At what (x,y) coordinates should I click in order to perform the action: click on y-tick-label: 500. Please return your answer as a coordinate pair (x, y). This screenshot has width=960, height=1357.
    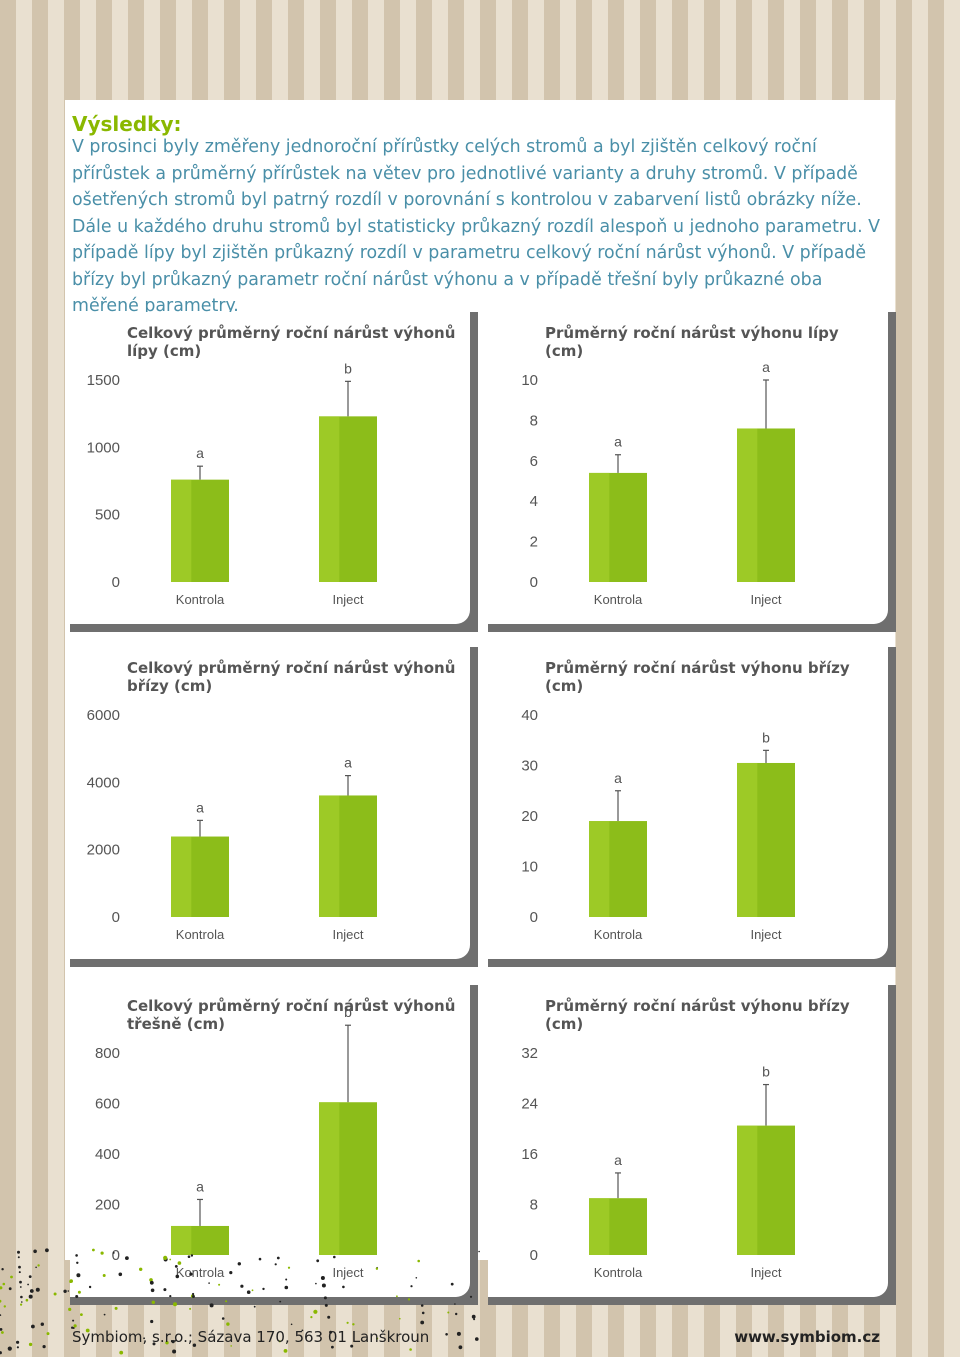
    Looking at the image, I should click on (107, 515).